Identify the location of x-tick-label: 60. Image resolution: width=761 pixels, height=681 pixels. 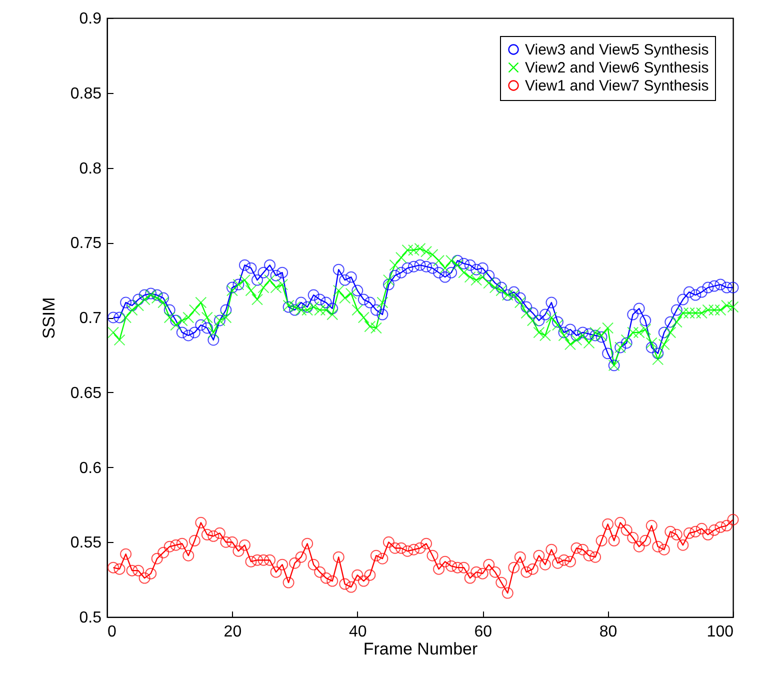
(483, 632).